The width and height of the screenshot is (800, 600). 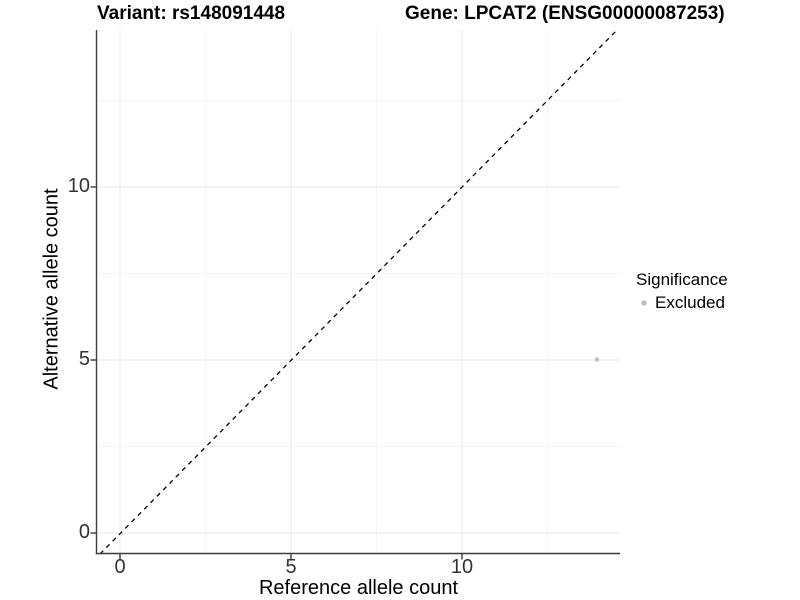 What do you see at coordinates (358, 588) in the screenshot?
I see `x-axis-title: Reference allele count` at bounding box center [358, 588].